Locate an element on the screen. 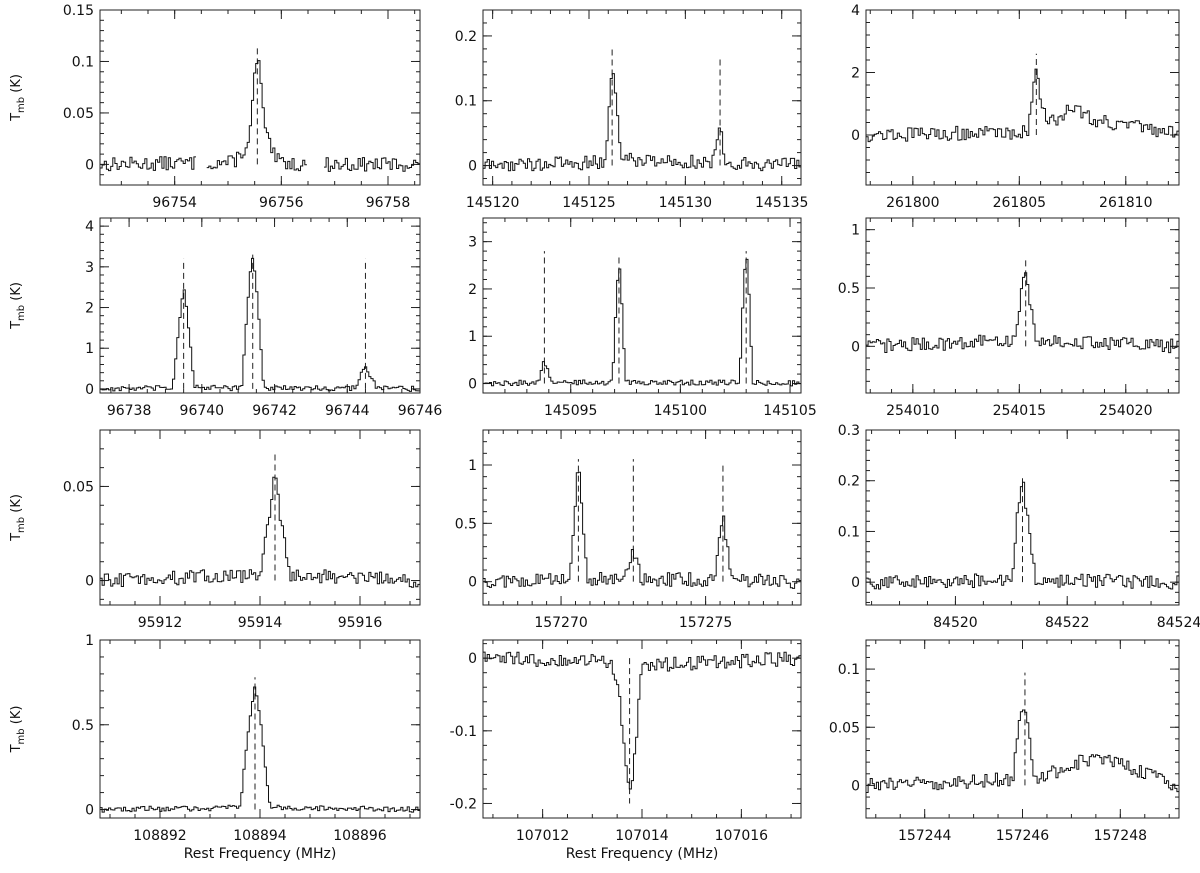 The height and width of the screenshot is (873, 1200). panel-3: 261800 261805 261810 0 2 4 is located at coordinates (1015, 107).